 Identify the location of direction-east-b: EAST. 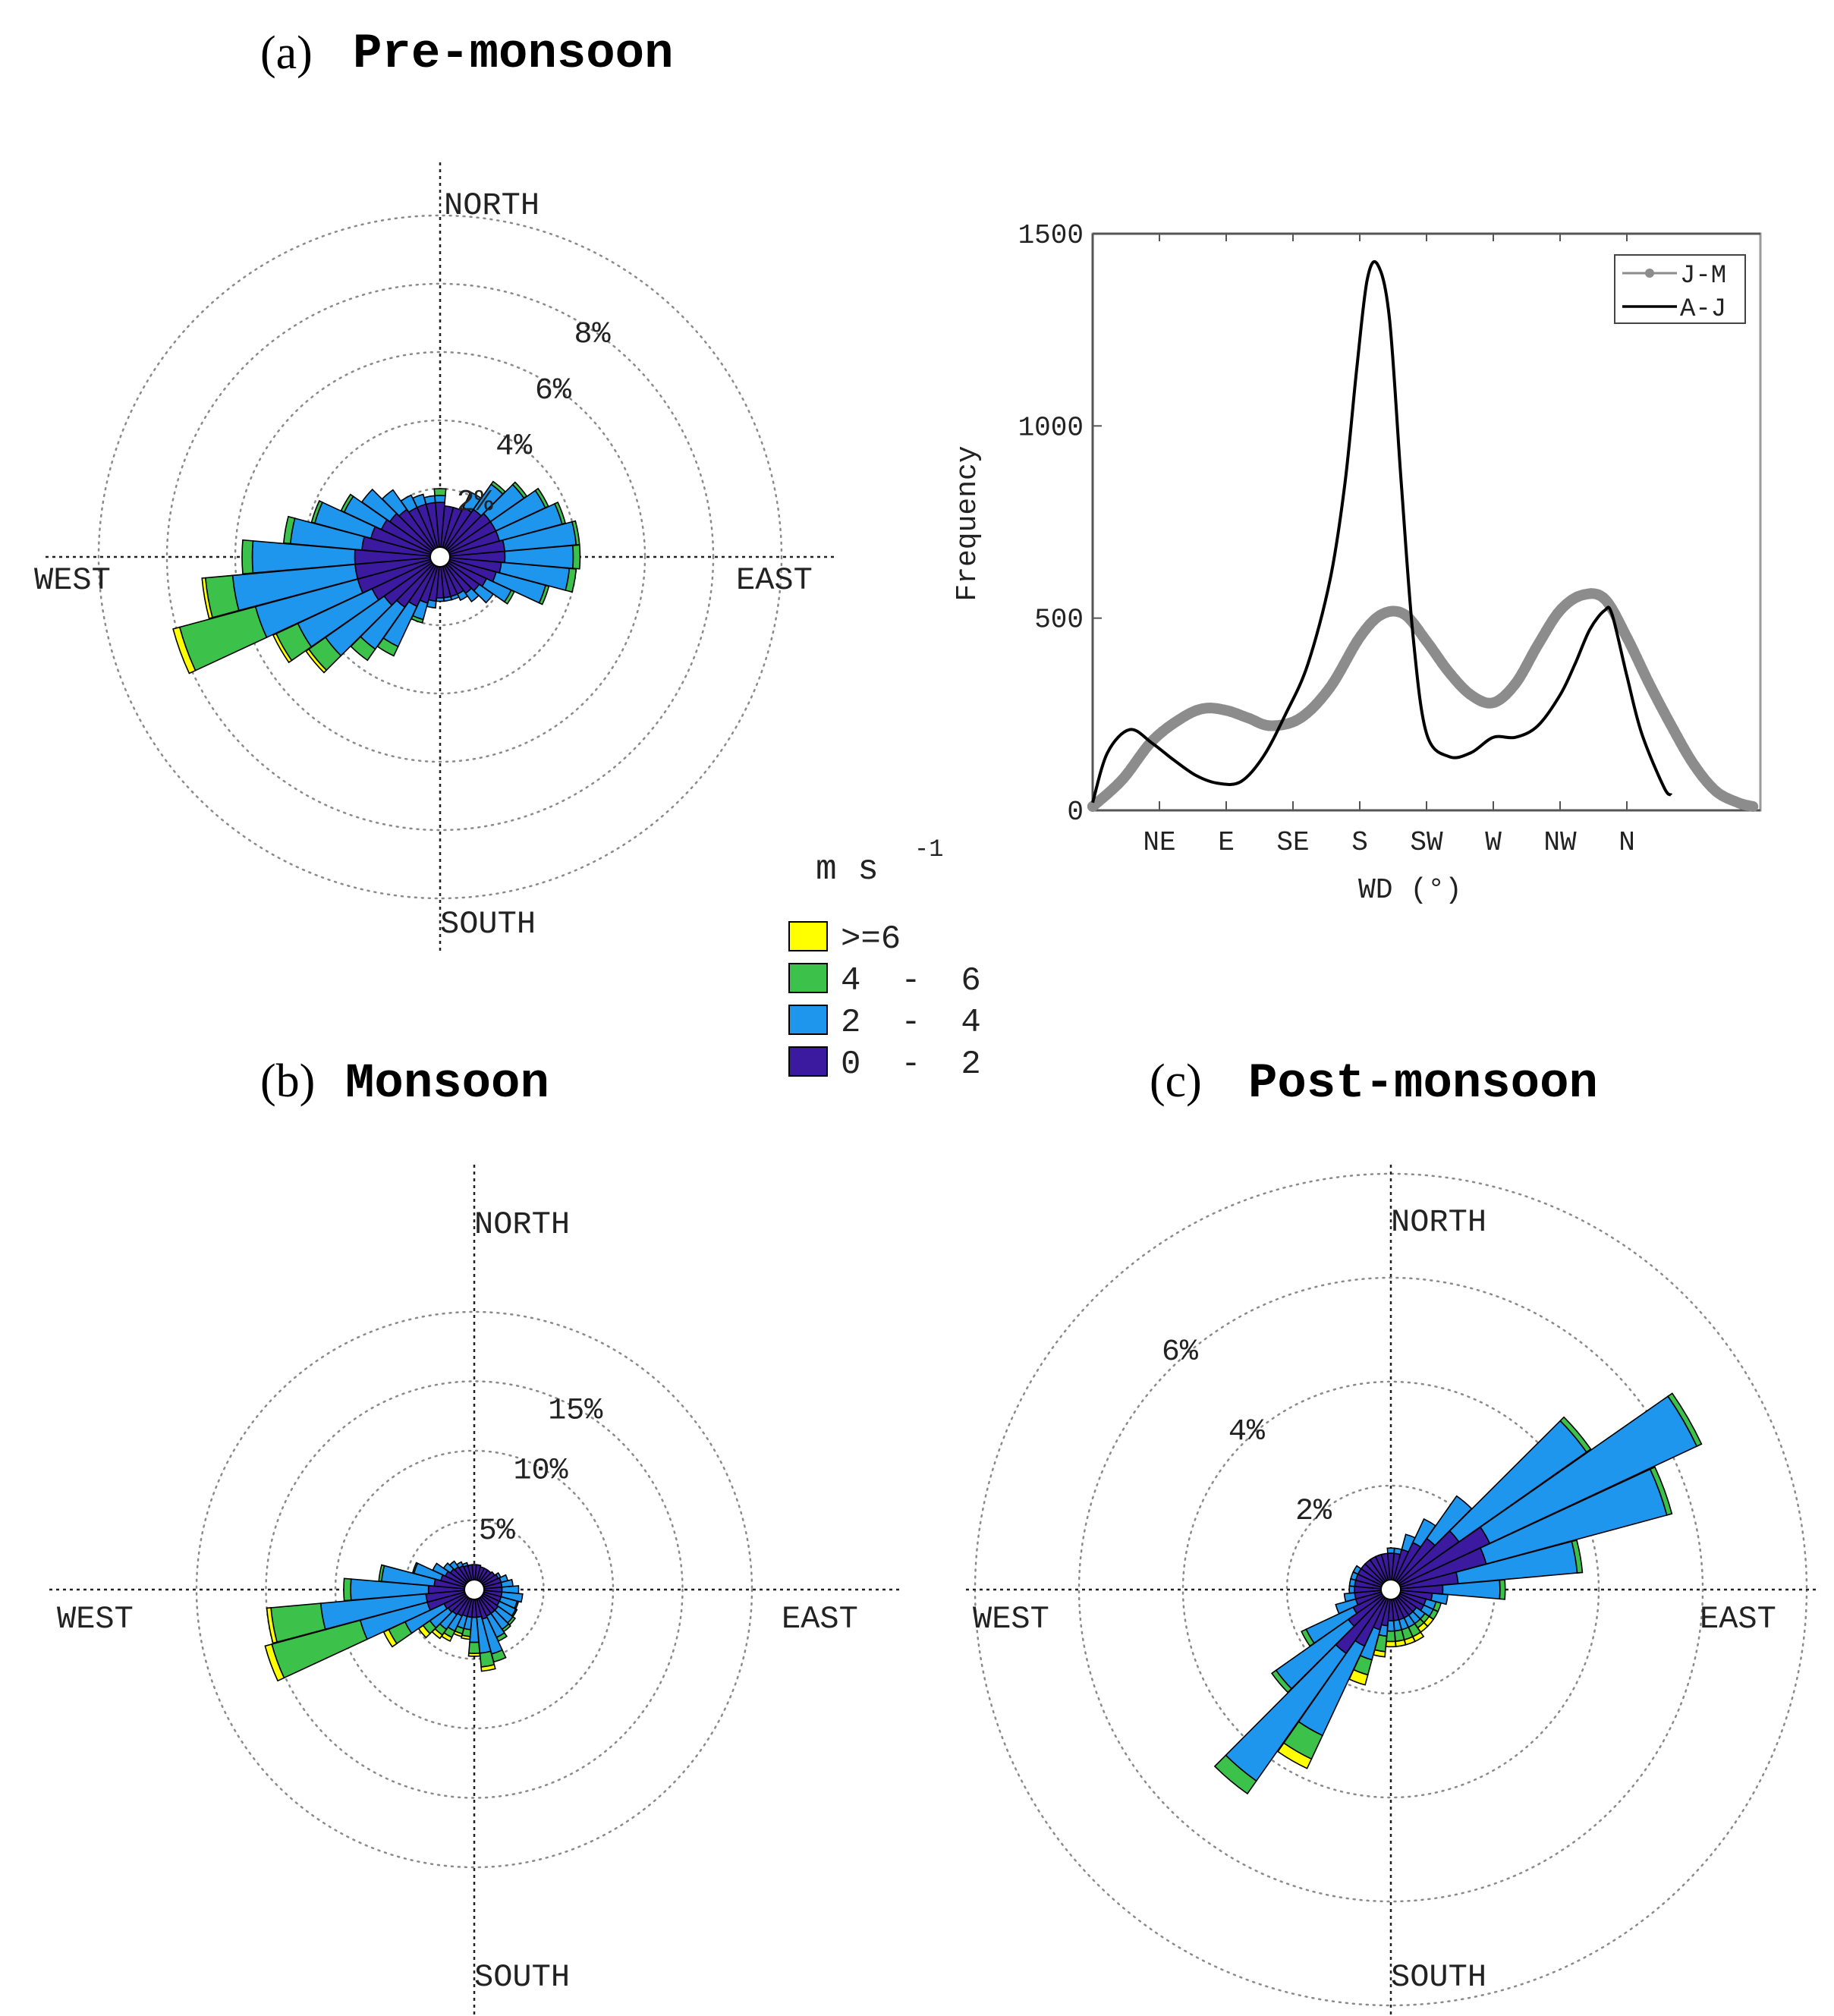
(820, 1619).